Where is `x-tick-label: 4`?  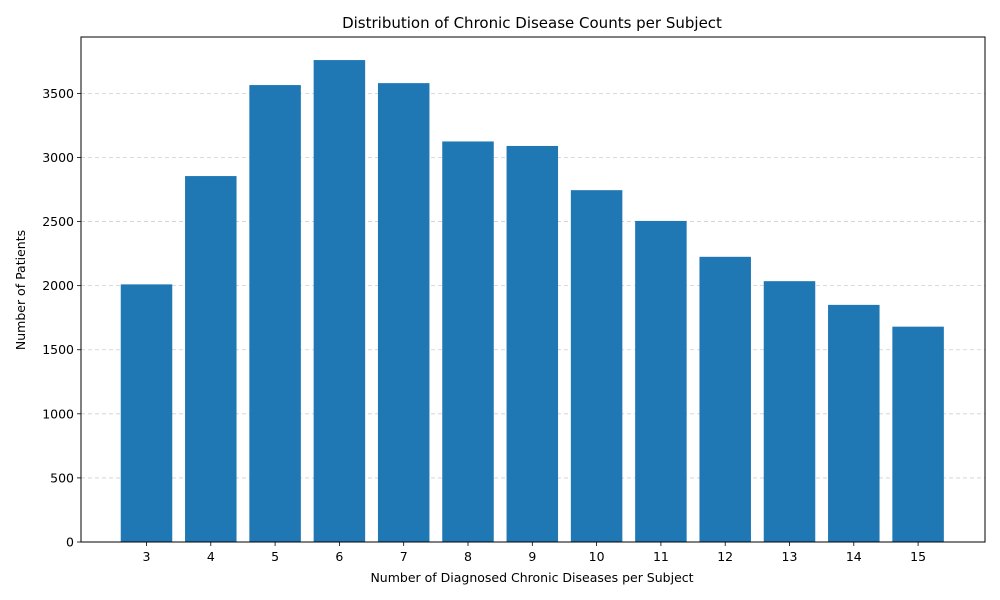 x-tick-label: 4 is located at coordinates (211, 556).